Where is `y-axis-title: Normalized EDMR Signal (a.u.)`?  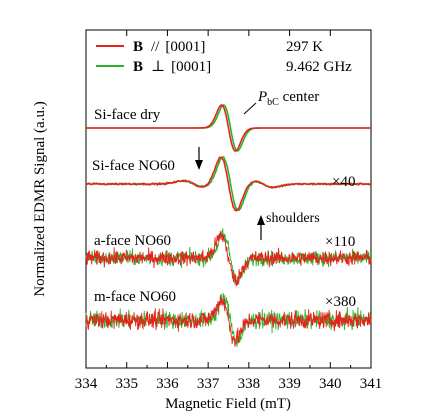
y-axis-title: Normalized EDMR Signal (a.u.) is located at coordinates (40, 198).